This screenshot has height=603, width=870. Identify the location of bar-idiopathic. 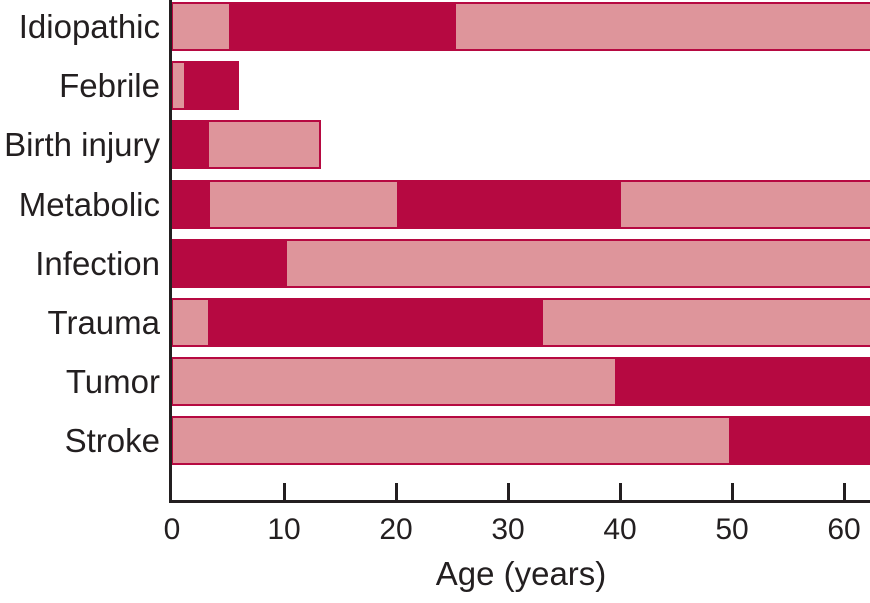
(520, 26).